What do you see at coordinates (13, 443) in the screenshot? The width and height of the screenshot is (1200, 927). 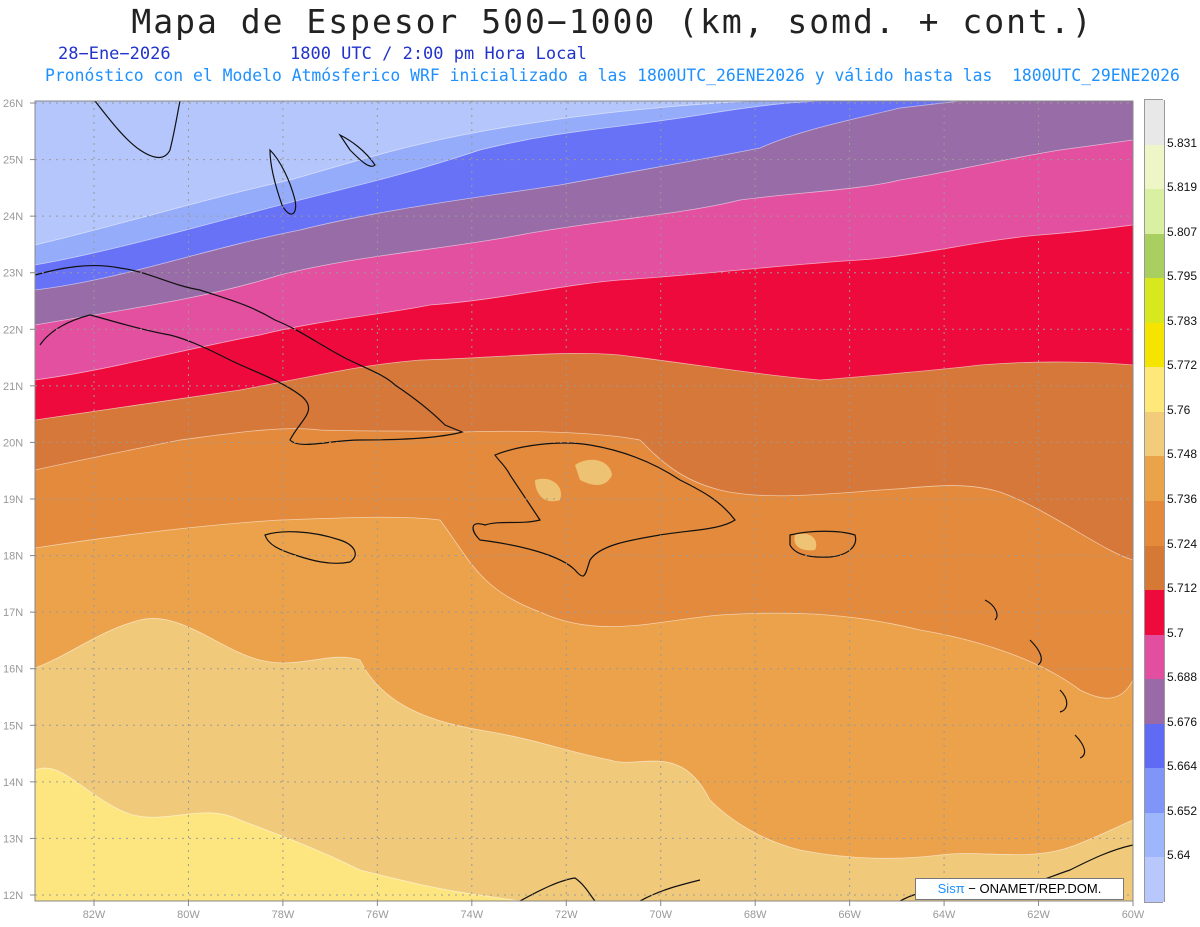 I see `lat-label: 20N` at bounding box center [13, 443].